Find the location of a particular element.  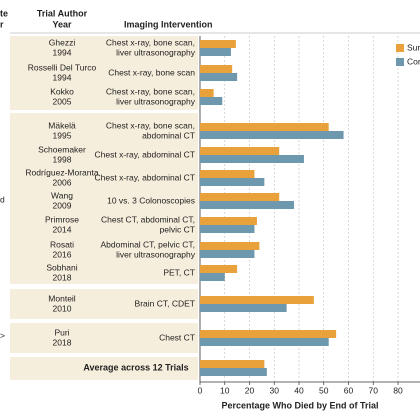

author: Kokko is located at coordinates (62, 91).